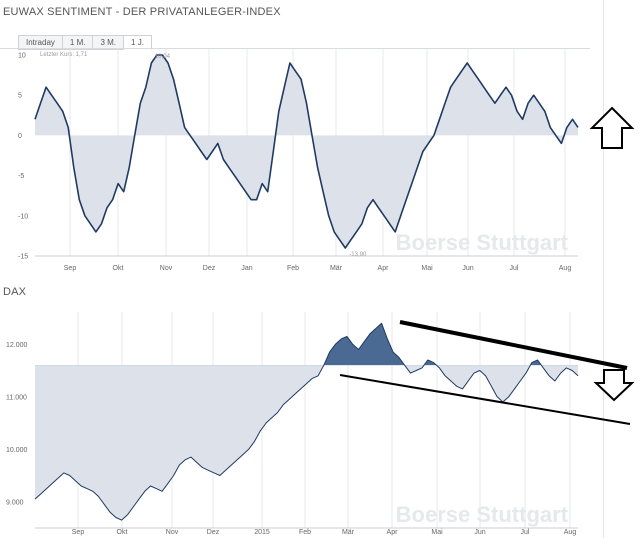 The height and width of the screenshot is (538, 643). Describe the element at coordinates (336, 268) in the screenshot. I see `sentiment-x-tick-label: Mär` at that location.